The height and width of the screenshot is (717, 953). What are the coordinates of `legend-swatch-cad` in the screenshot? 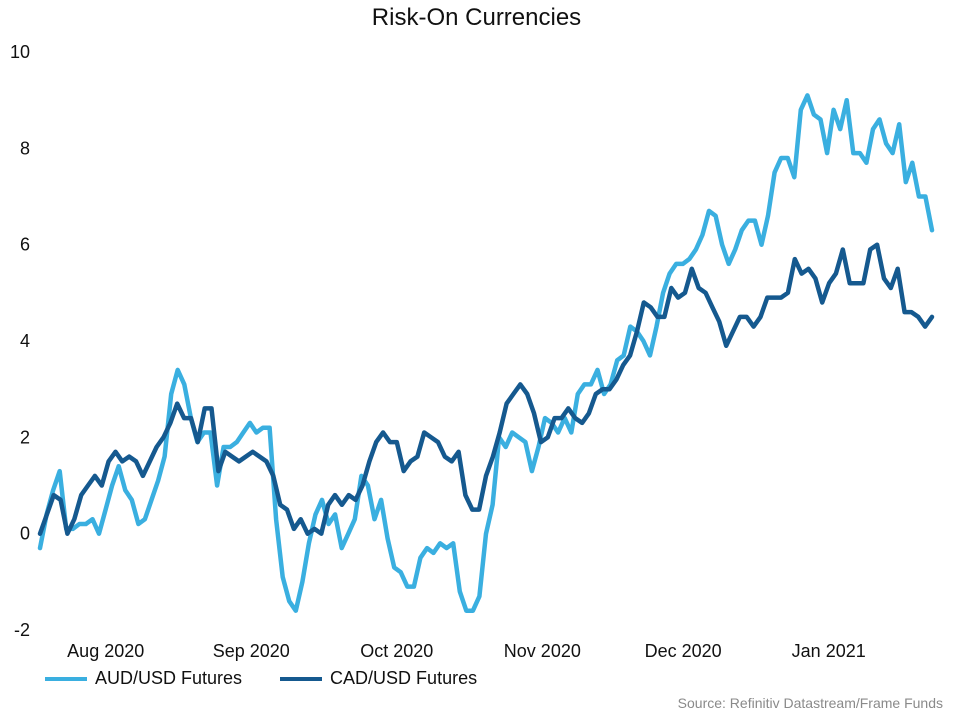 It's located at (301, 678).